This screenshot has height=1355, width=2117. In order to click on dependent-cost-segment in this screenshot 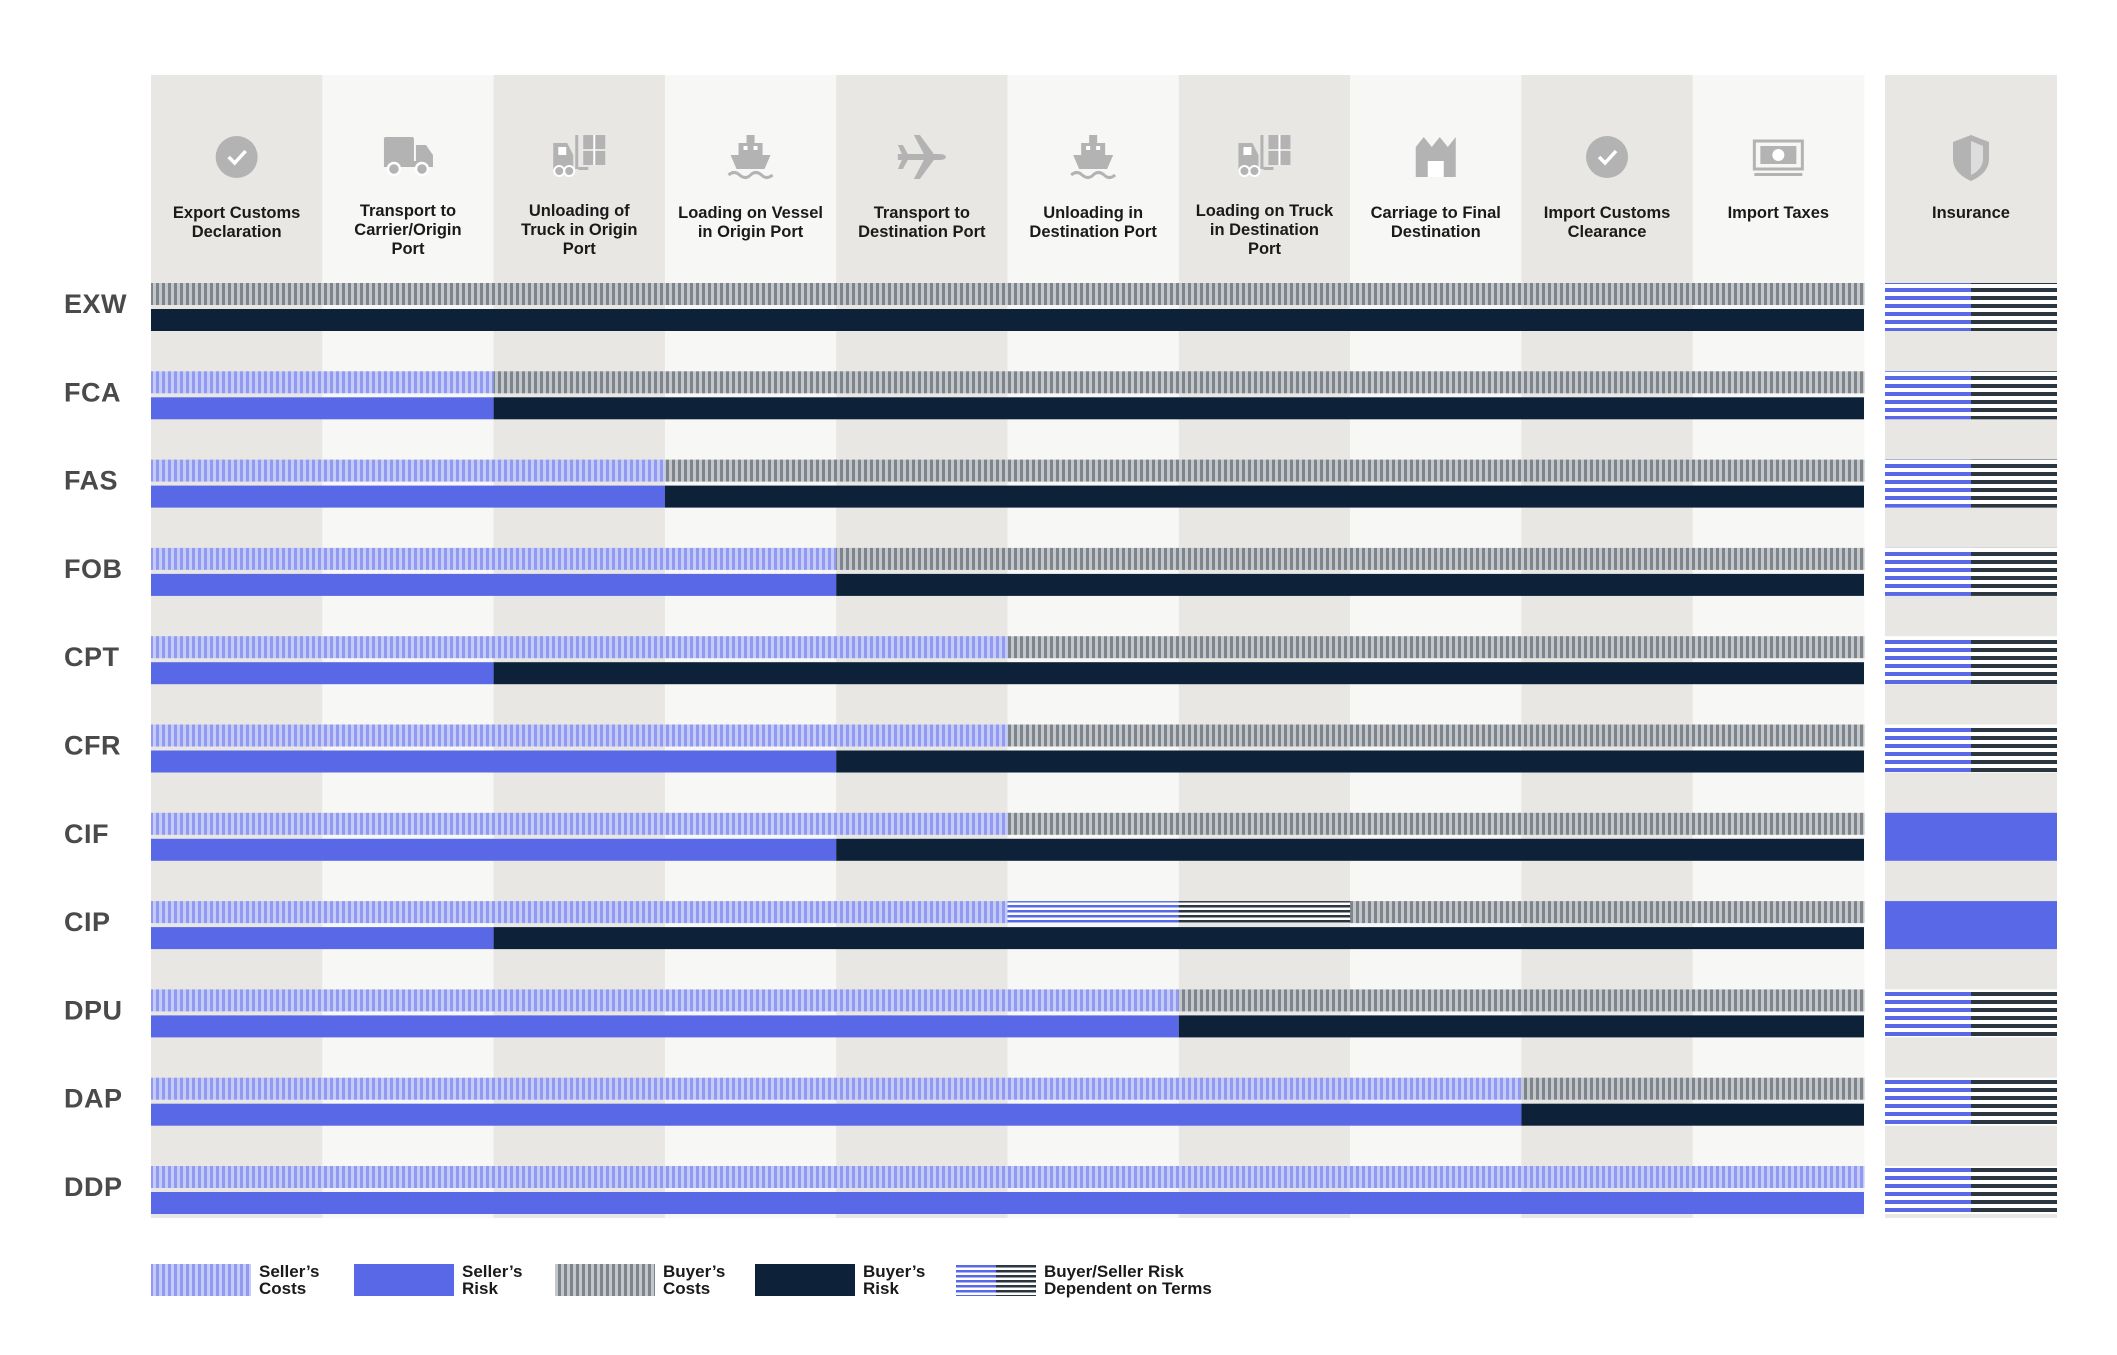, I will do `click(1264, 912)`.